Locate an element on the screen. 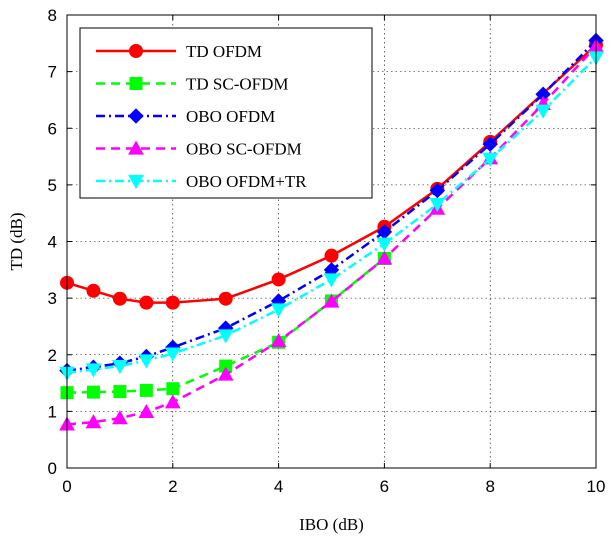 This screenshot has height=536, width=614. x-tick-label: 0 is located at coordinates (66, 486).